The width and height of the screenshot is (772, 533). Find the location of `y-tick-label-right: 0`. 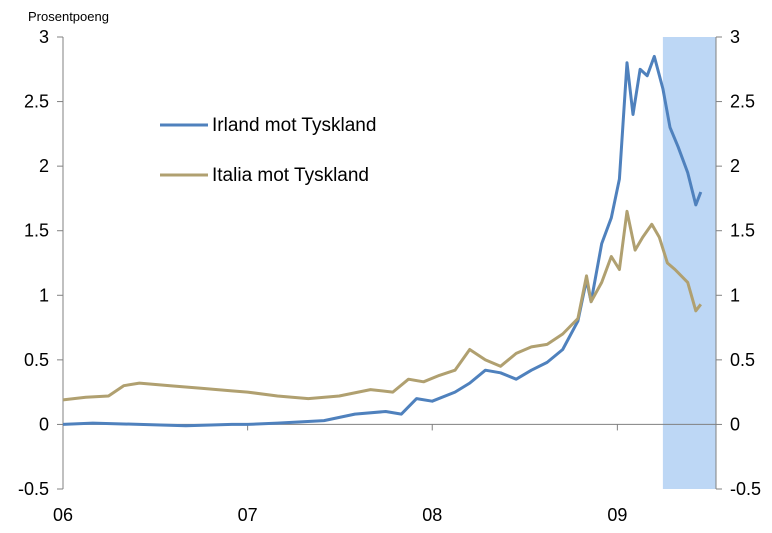

y-tick-label-right: 0 is located at coordinates (735, 424).